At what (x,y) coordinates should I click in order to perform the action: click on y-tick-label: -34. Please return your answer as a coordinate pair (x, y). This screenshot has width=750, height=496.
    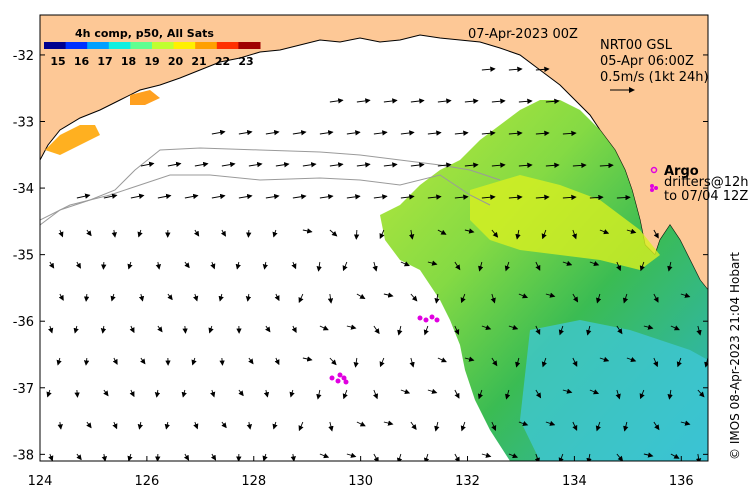
    Looking at the image, I should click on (23, 189).